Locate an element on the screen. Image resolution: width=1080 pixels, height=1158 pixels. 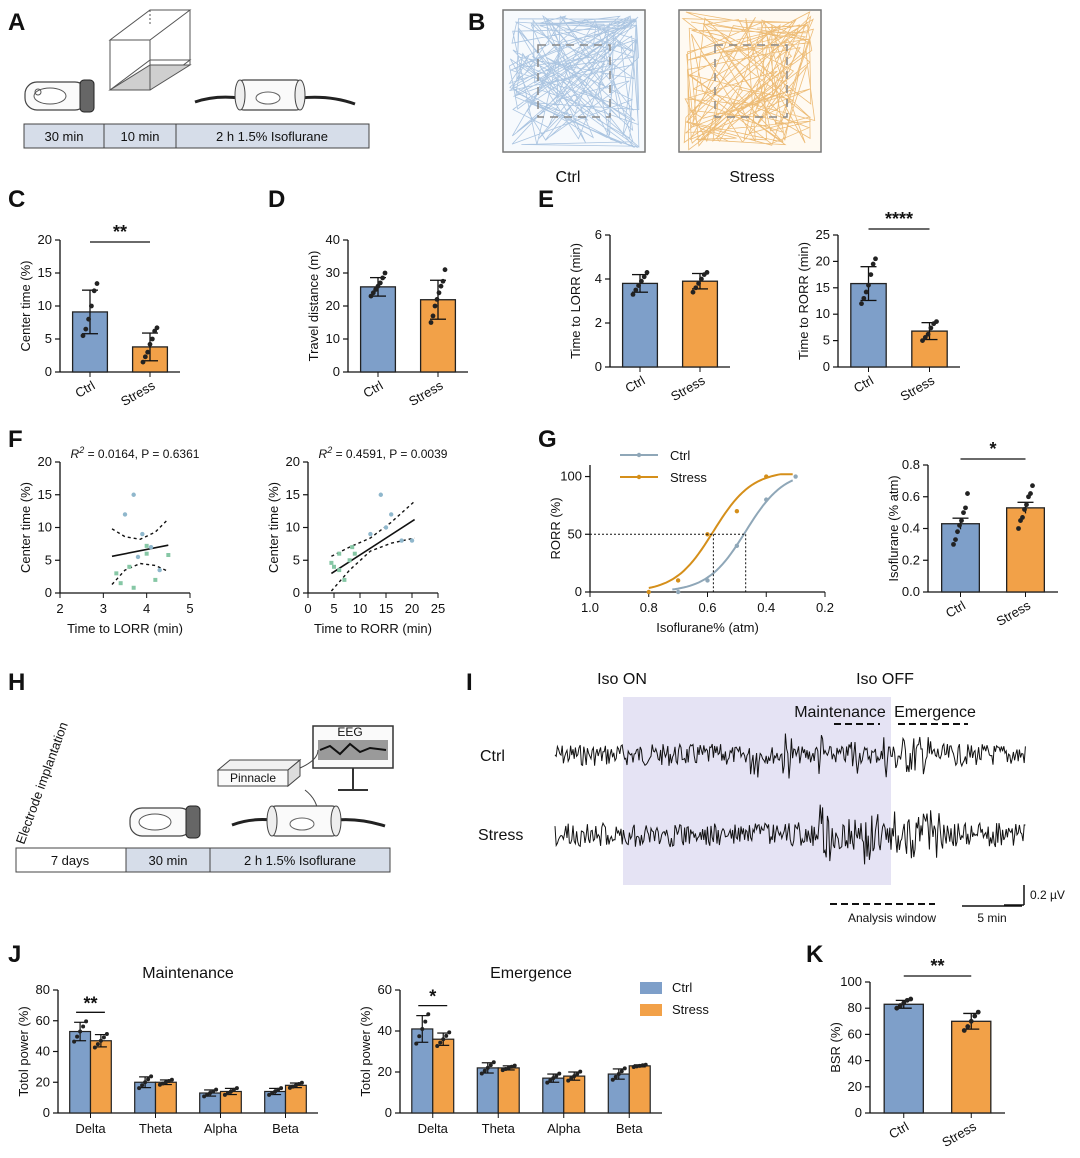
bar-stress-beta is located at coordinates (295, 1099).